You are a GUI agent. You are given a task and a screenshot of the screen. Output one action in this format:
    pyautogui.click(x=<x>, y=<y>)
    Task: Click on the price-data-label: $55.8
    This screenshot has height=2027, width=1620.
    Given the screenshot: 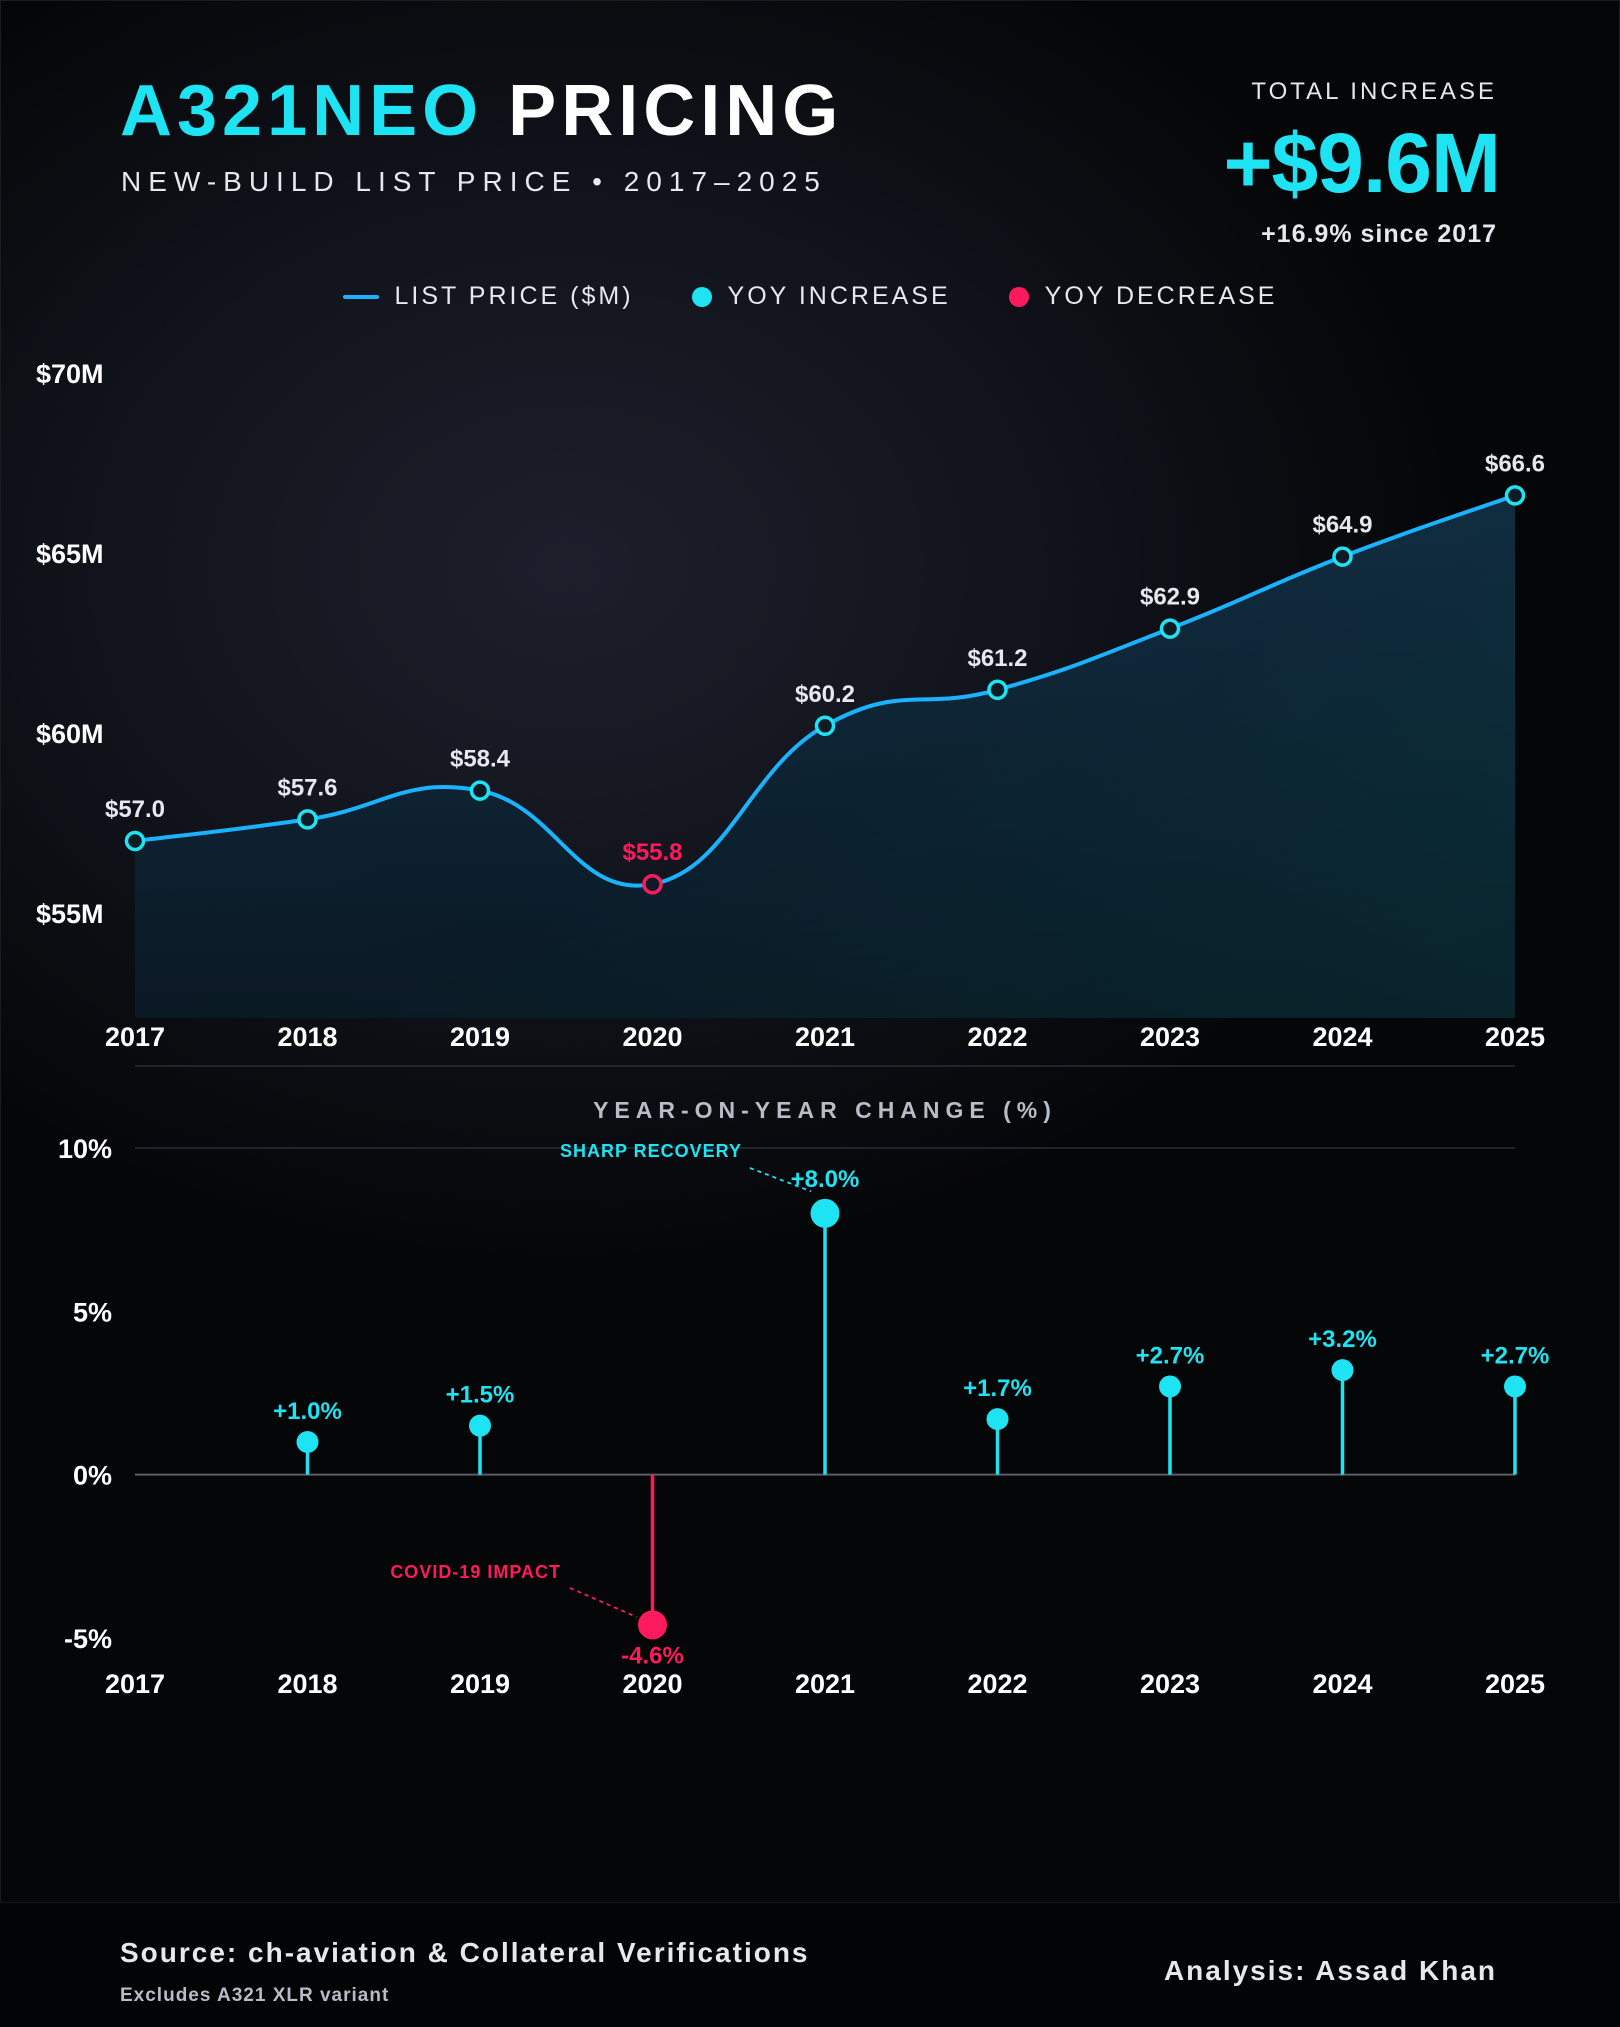 What is the action you would take?
    pyautogui.click(x=652, y=852)
    